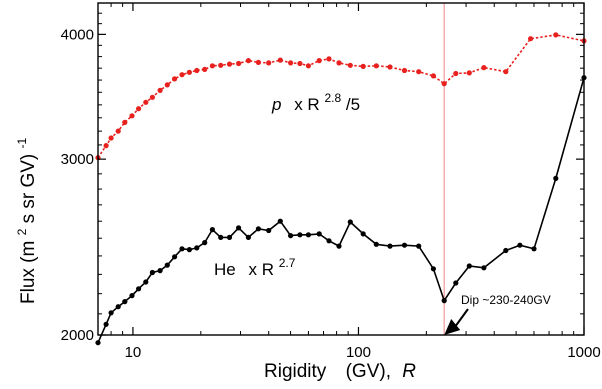 The height and width of the screenshot is (389, 602). I want to click on x-axis-title: Rigidity (GV), R, so click(340, 371).